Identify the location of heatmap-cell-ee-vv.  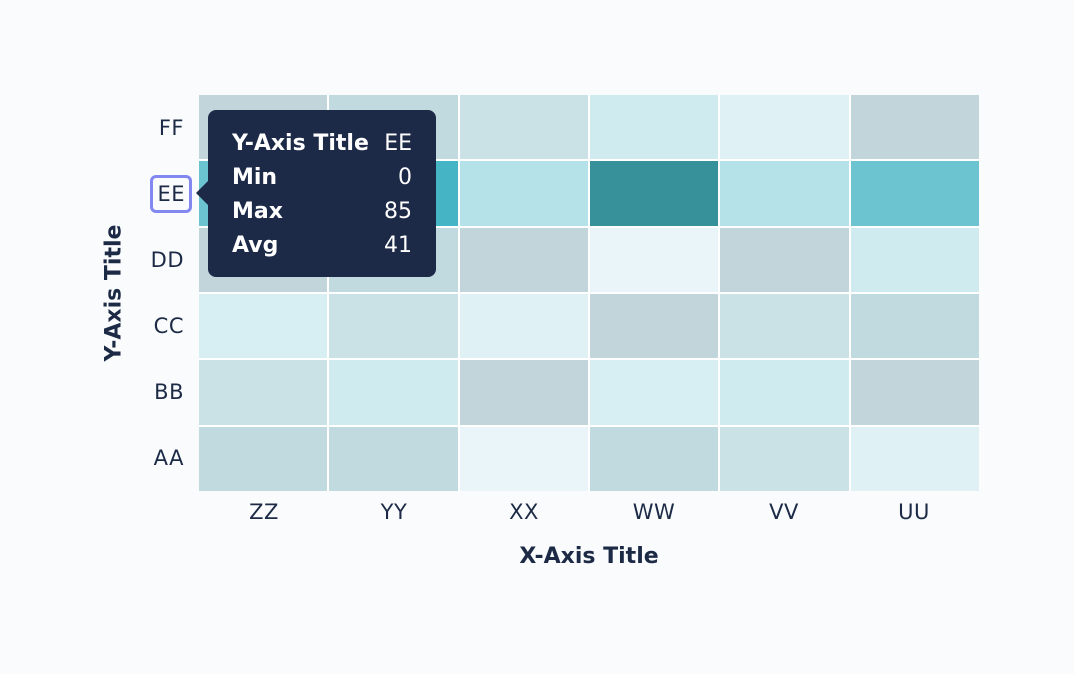
(784, 193).